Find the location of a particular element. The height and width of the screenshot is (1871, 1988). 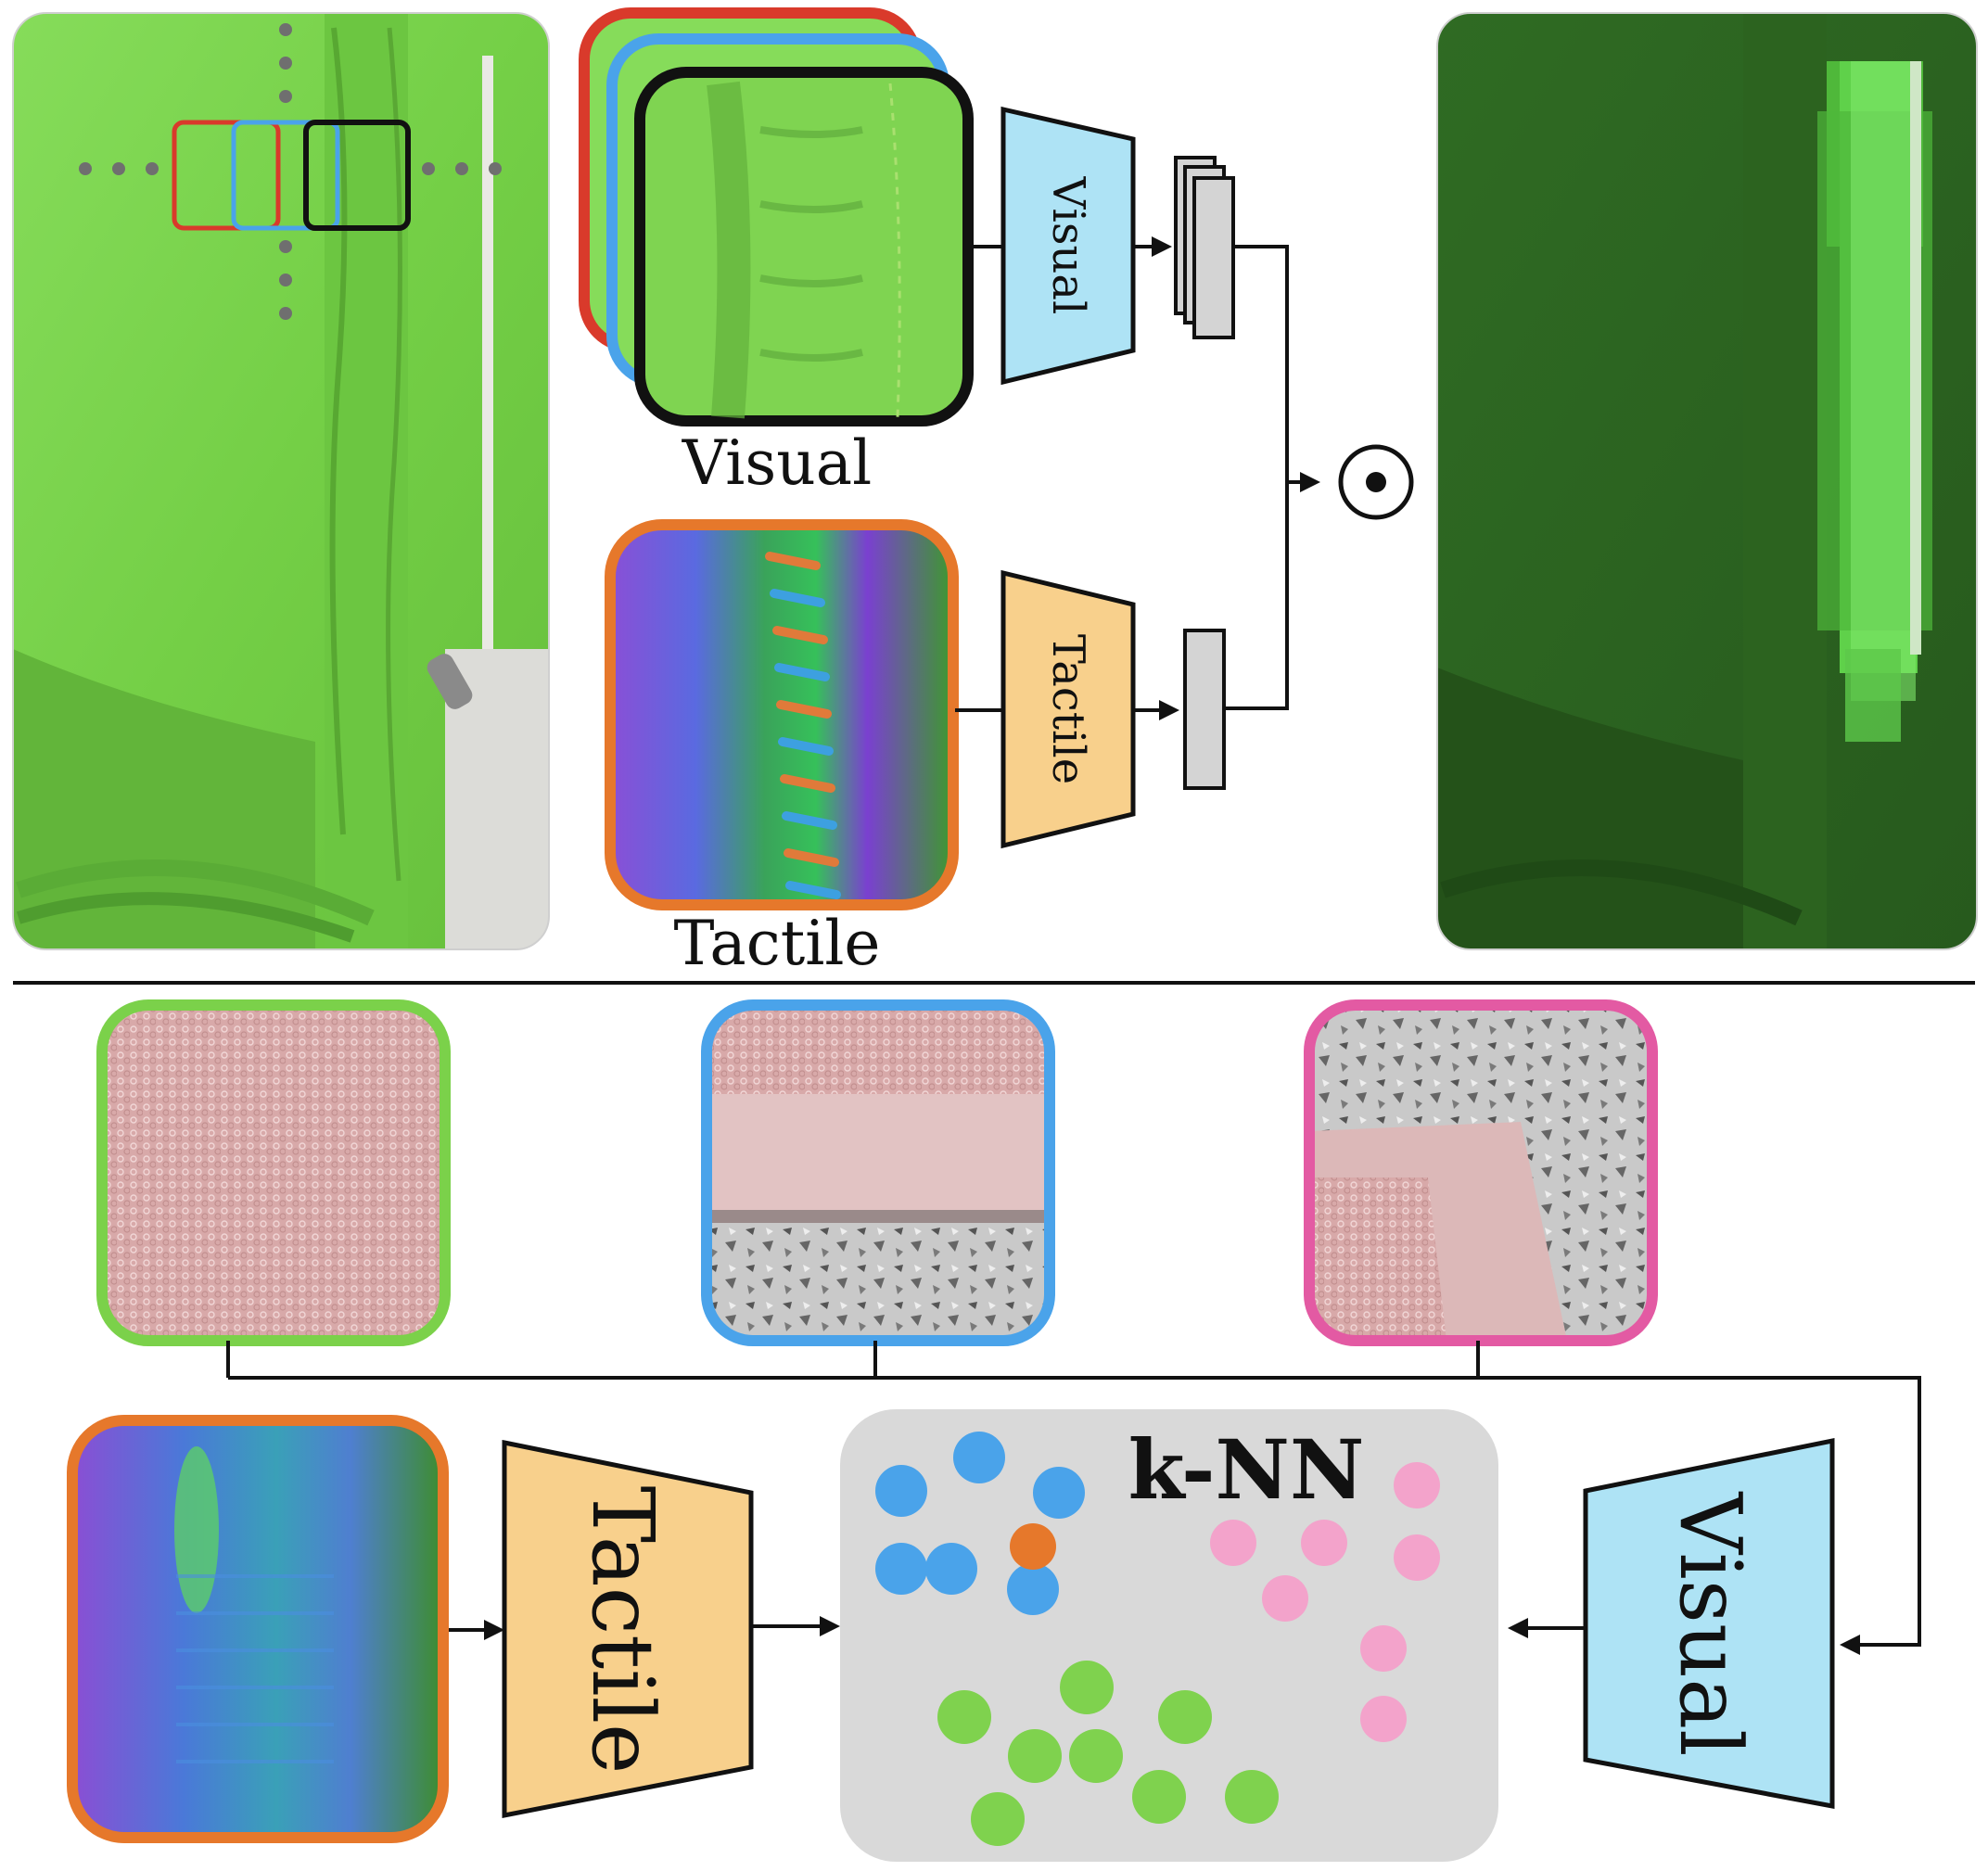

tactile-image-bottom is located at coordinates (257, 1629).